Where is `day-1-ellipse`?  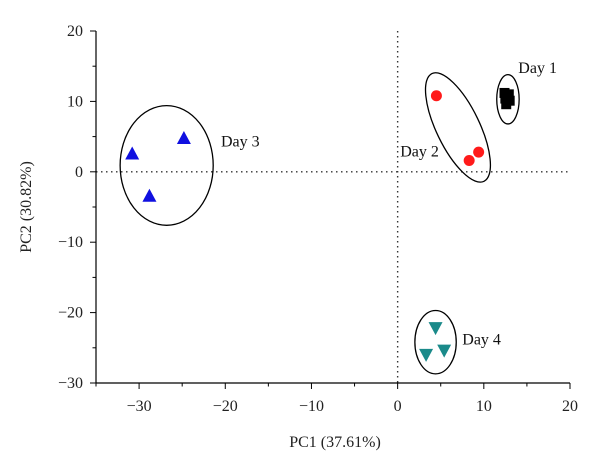 day-1-ellipse is located at coordinates (508, 99).